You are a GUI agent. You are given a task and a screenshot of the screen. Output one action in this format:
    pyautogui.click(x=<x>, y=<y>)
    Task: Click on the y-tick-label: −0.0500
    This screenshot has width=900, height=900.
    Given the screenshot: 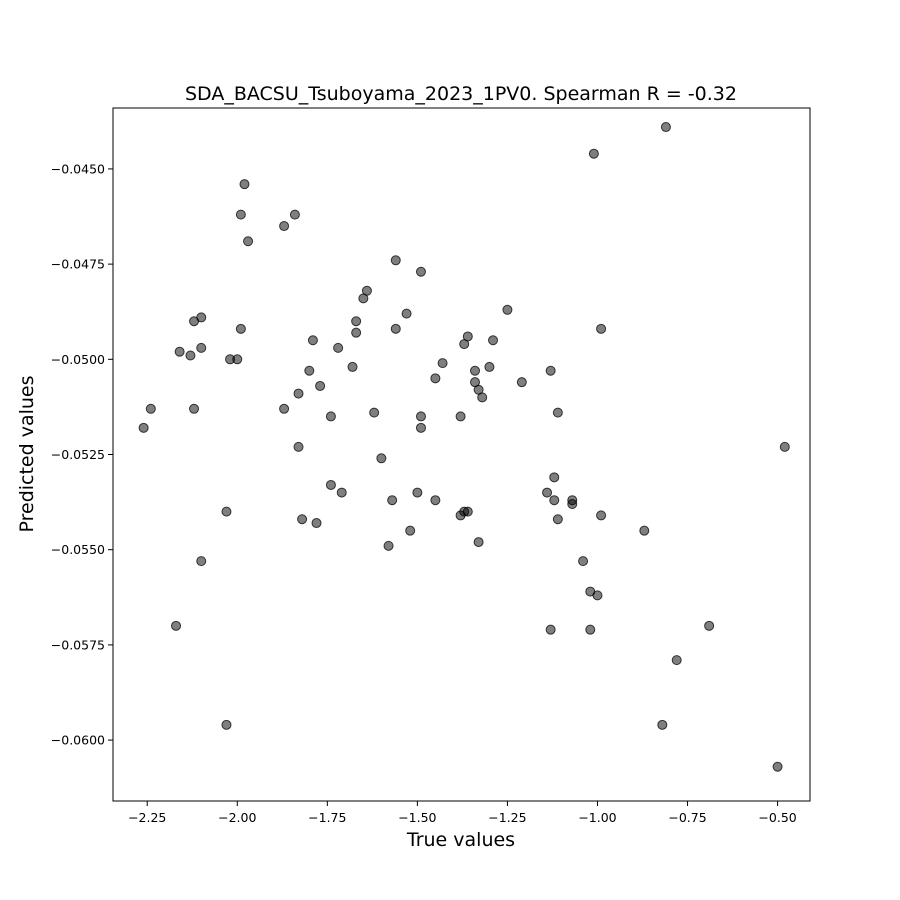 What is the action you would take?
    pyautogui.click(x=78, y=359)
    